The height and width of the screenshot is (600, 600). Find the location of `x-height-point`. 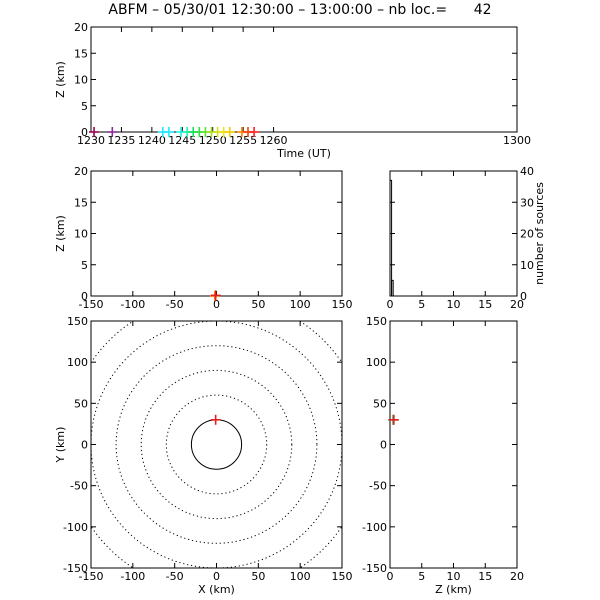

x-height-point is located at coordinates (215, 295).